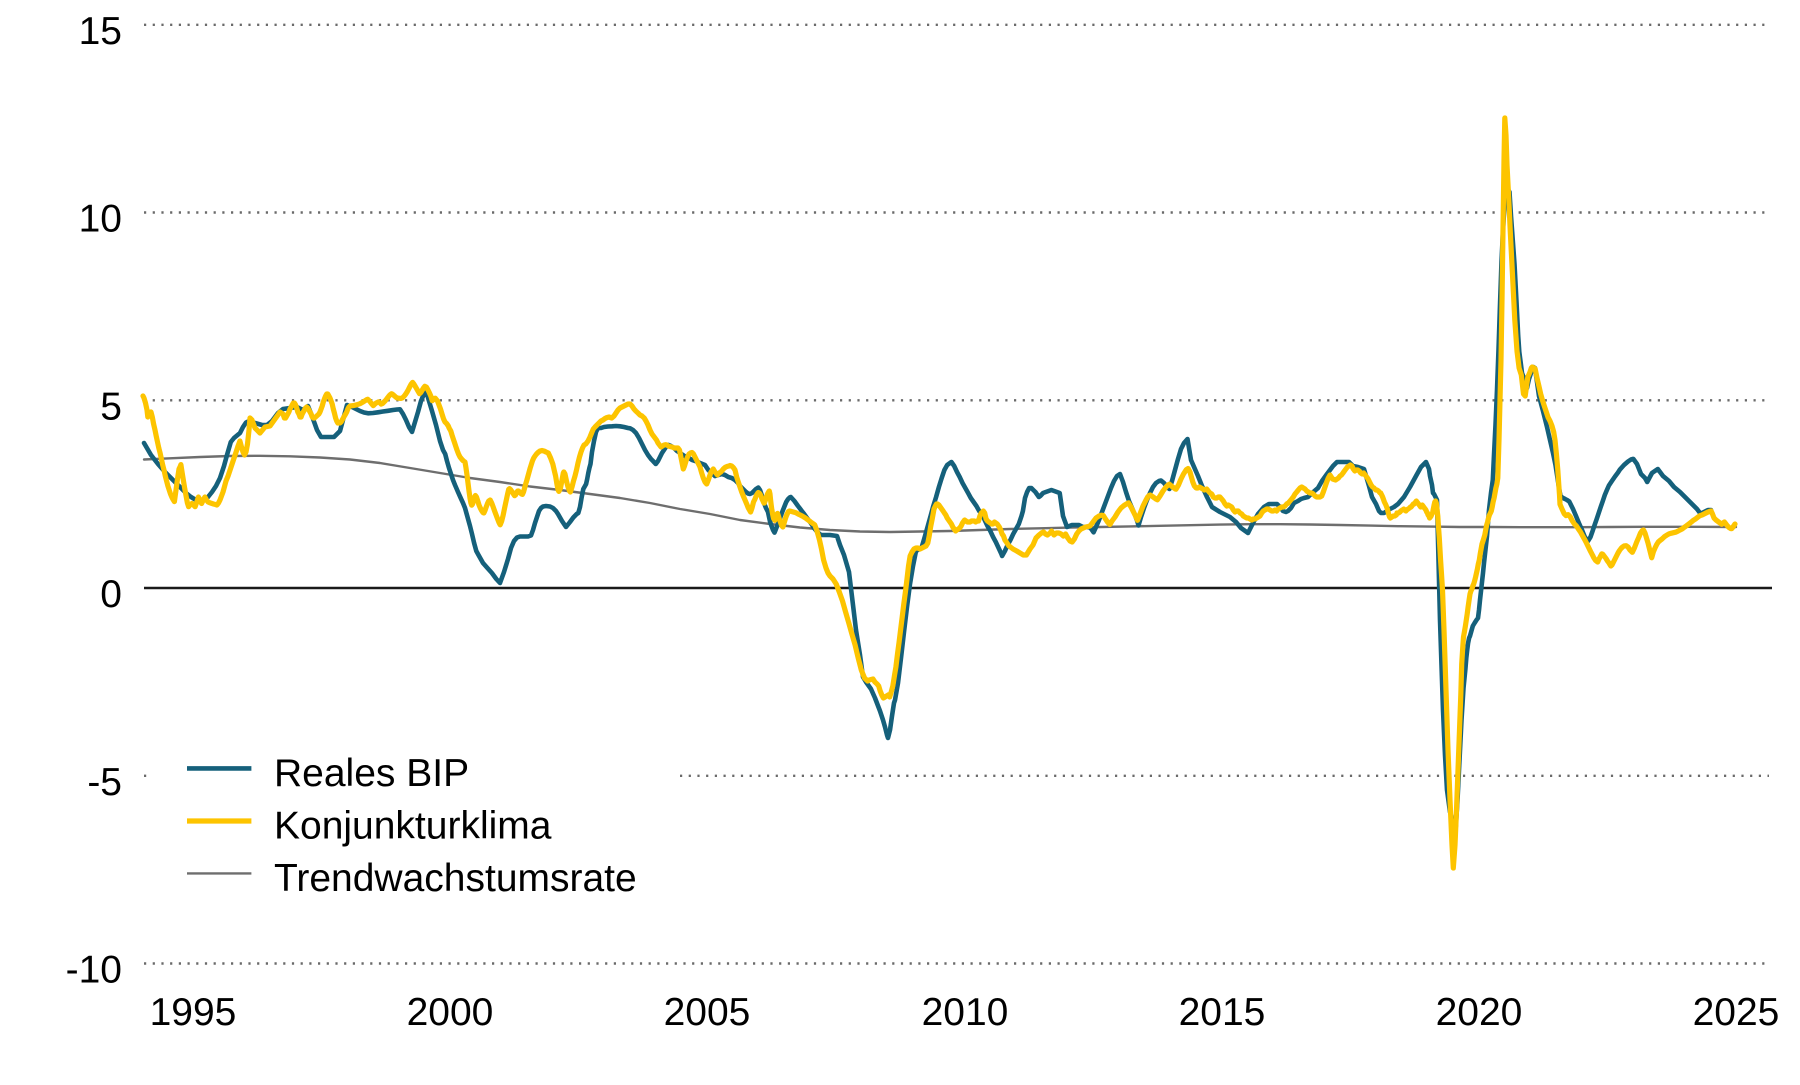 Image resolution: width=1800 pixels, height=1085 pixels. I want to click on svg-text: Konjunkturklima, so click(413, 826).